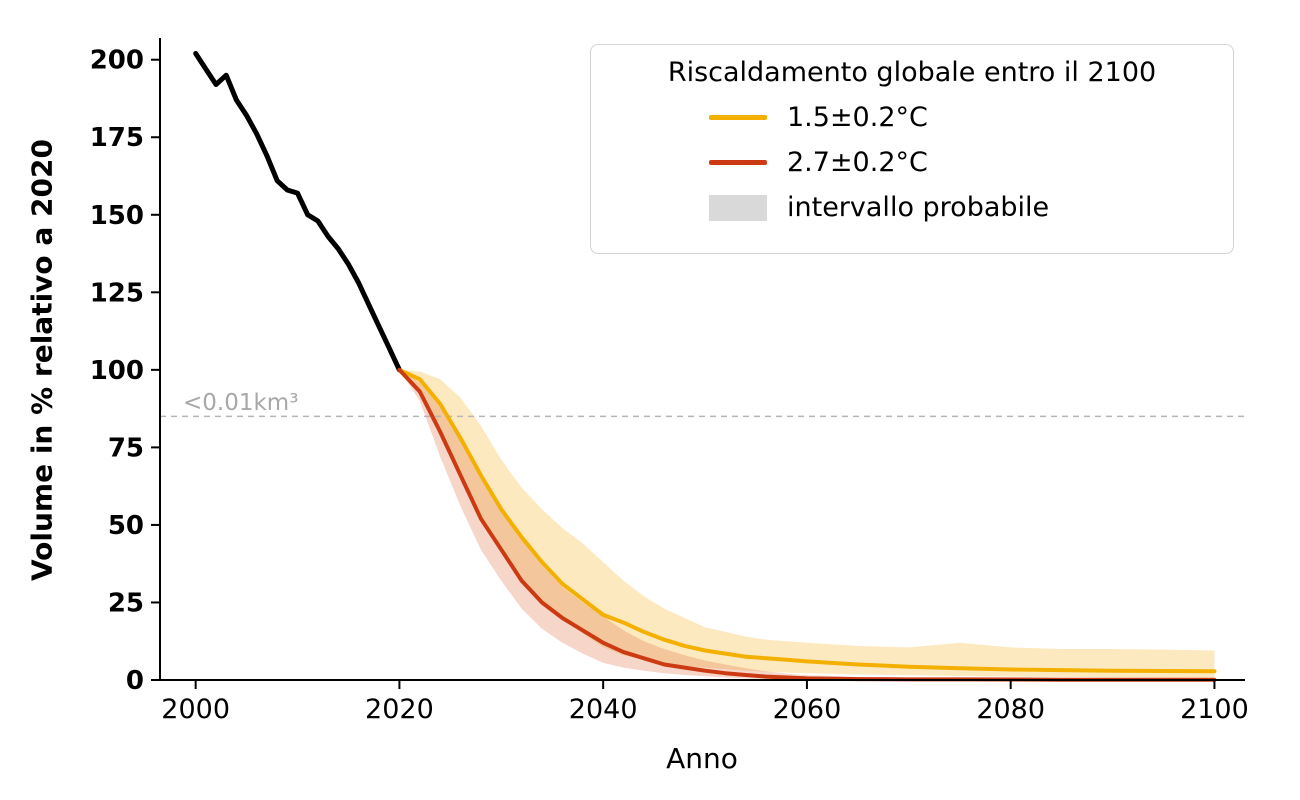 The height and width of the screenshot is (800, 1300). I want to click on legend-item-1-5c: 1.5±0.2°C, so click(912, 117).